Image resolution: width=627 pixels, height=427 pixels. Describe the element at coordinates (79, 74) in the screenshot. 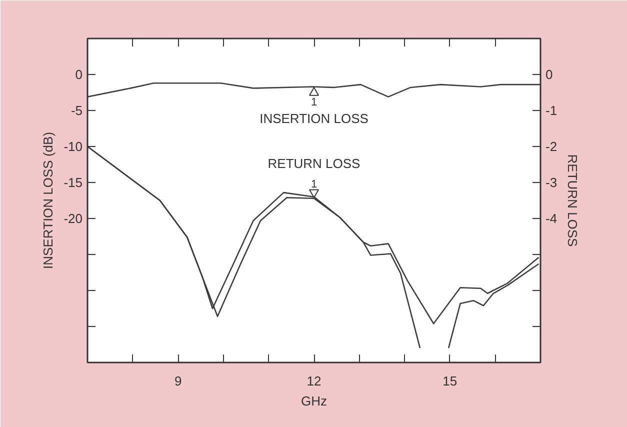

I see `y-tick-label: 0` at that location.